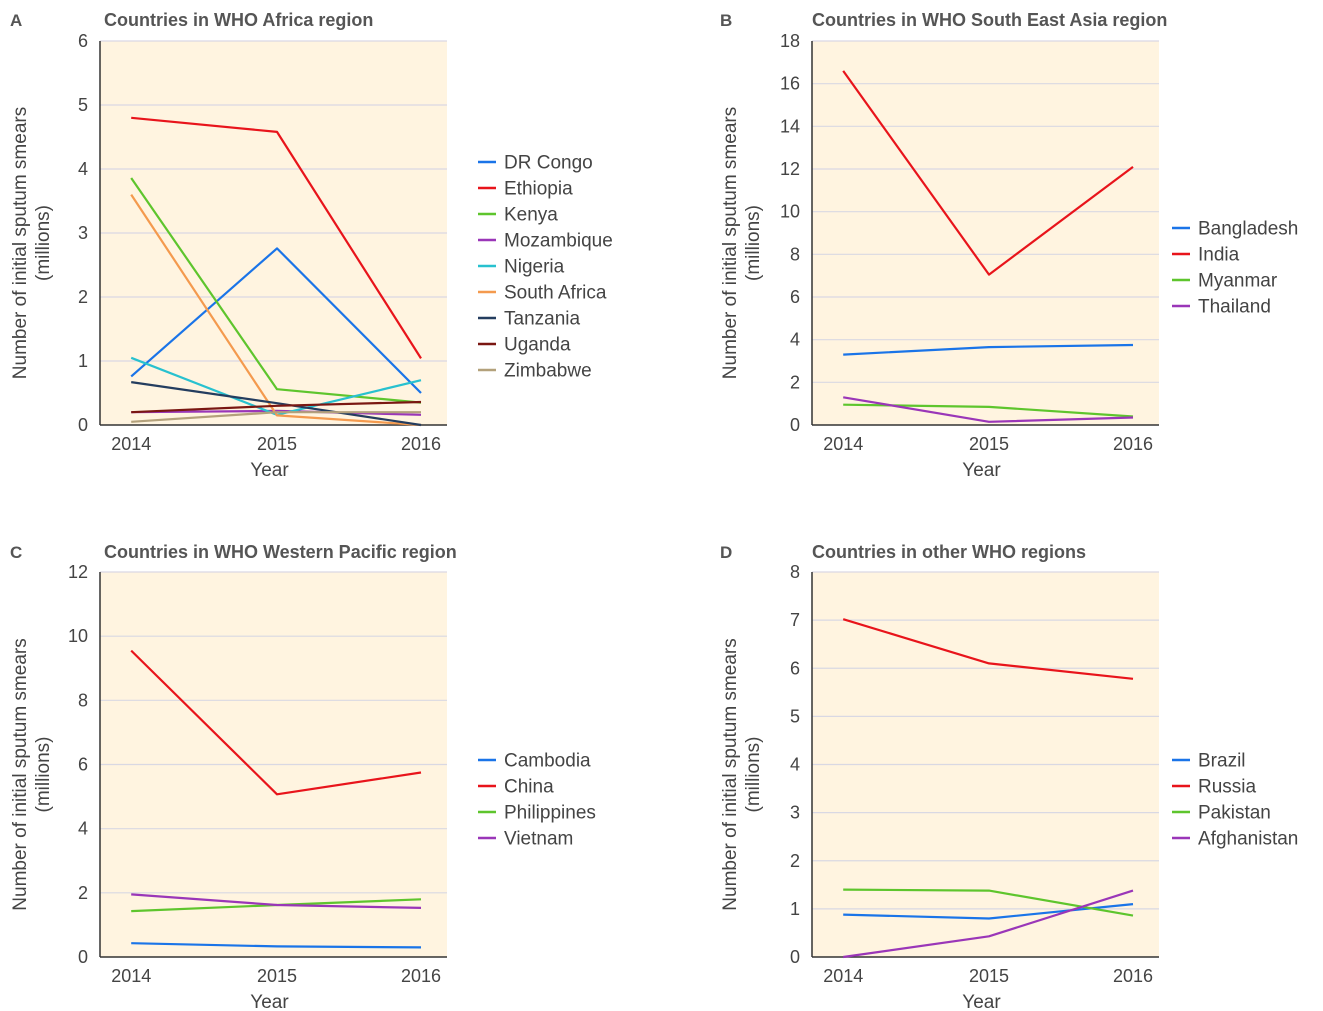 The height and width of the screenshot is (1011, 1323). I want to click on chart-title: Countries in other WHO regions, so click(949, 552).